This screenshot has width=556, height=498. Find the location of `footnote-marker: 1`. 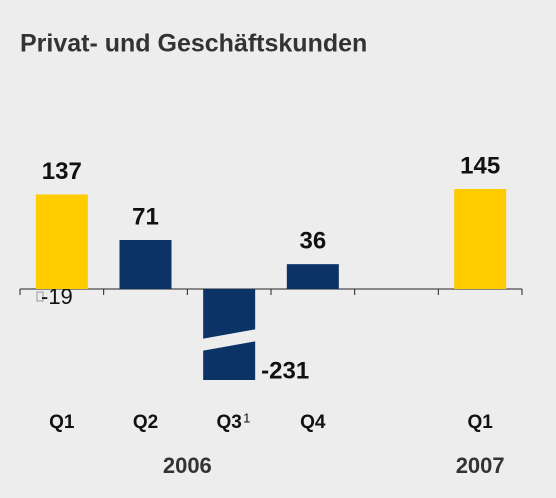

footnote-marker: 1 is located at coordinates (246, 417).